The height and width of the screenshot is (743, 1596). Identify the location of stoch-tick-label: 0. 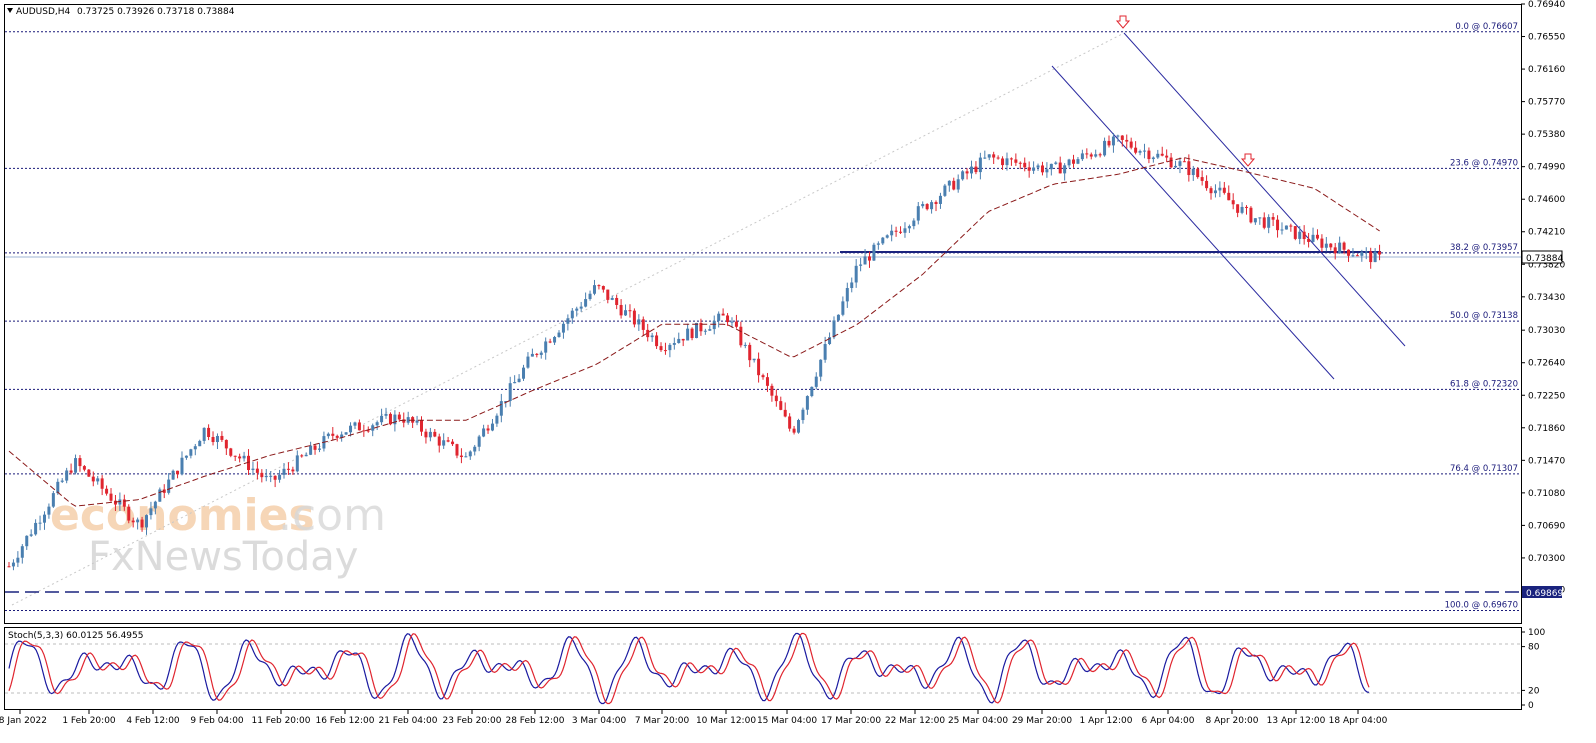
(1531, 706).